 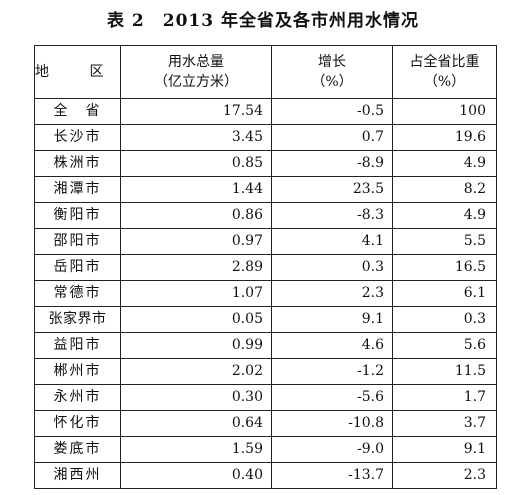 I want to click on header-total: 用水总量 （亿立方米）, so click(x=196, y=72).